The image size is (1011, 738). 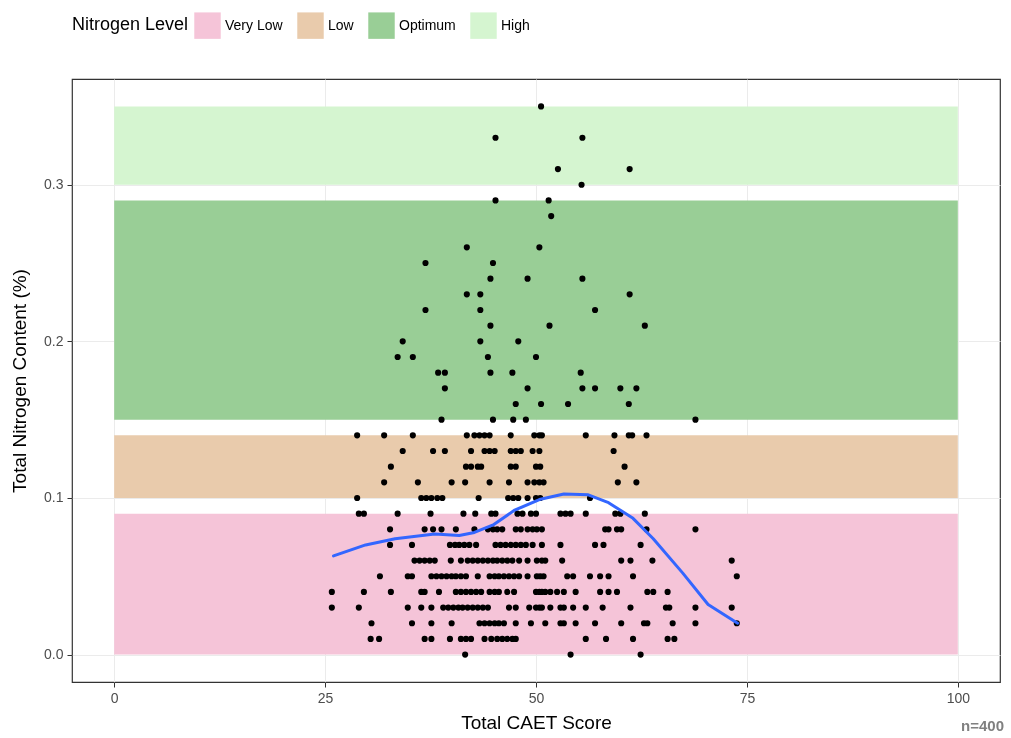 I want to click on y-tick-label: 0.0, so click(x=54, y=654).